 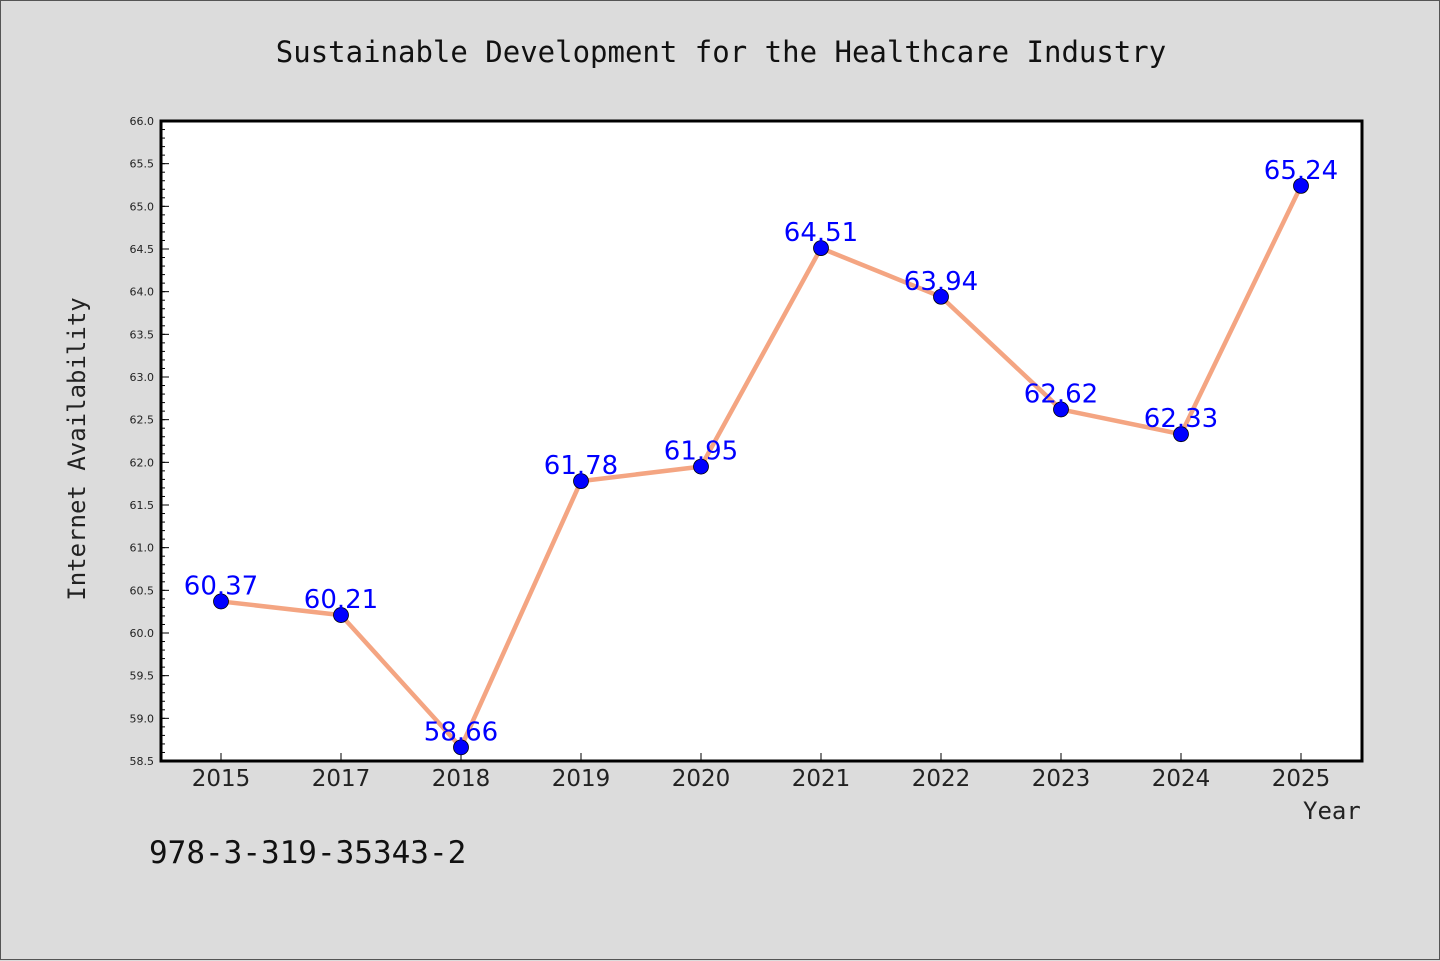 What do you see at coordinates (701, 452) in the screenshot?
I see `data-label: 61.95` at bounding box center [701, 452].